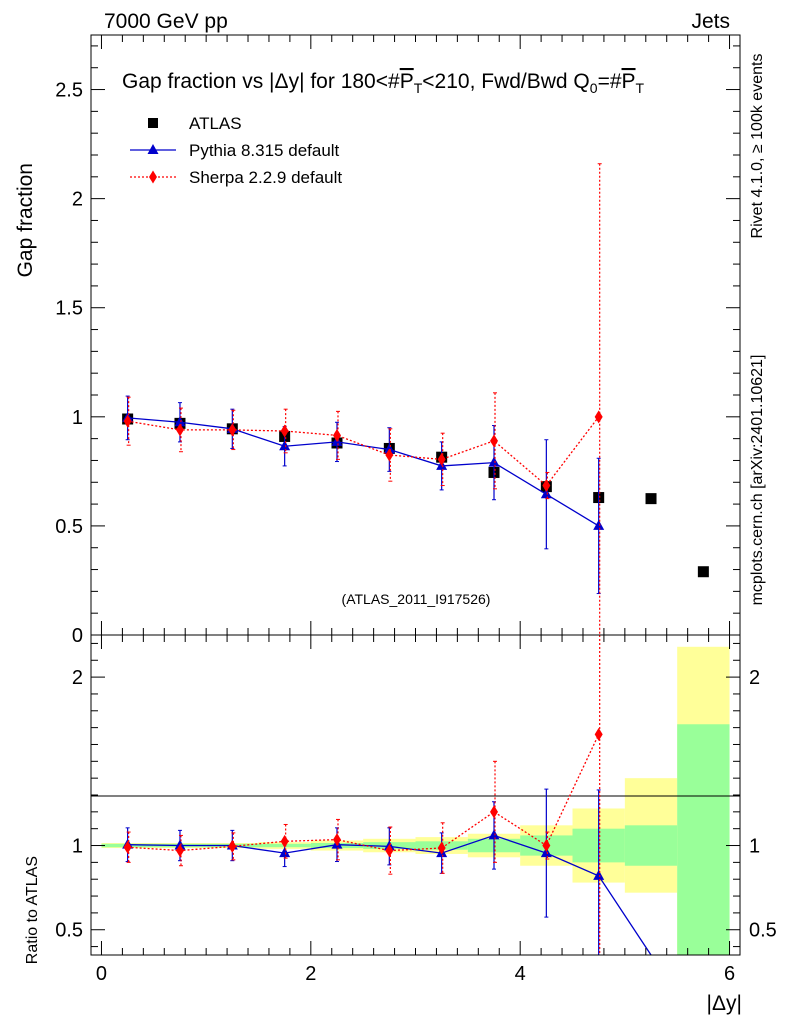 The image size is (786, 1024). Describe the element at coordinates (77, 678) in the screenshot. I see `ratio-y-tick-label: 2` at that location.